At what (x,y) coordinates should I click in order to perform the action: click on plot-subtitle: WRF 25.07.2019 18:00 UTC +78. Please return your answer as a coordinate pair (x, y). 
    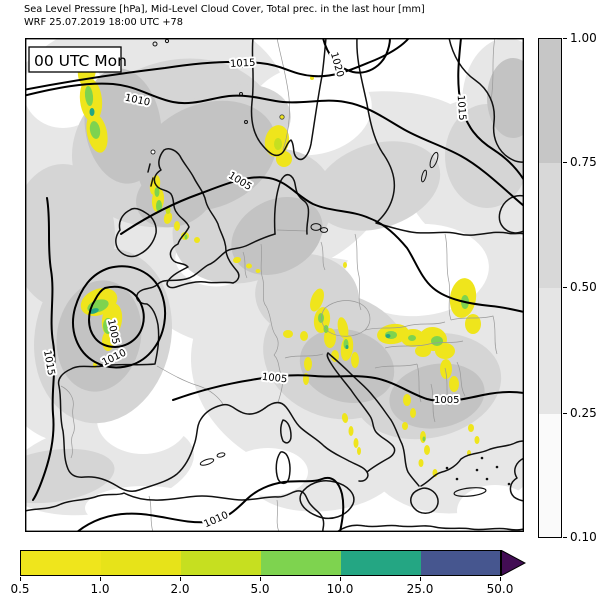
    Looking at the image, I should click on (104, 22).